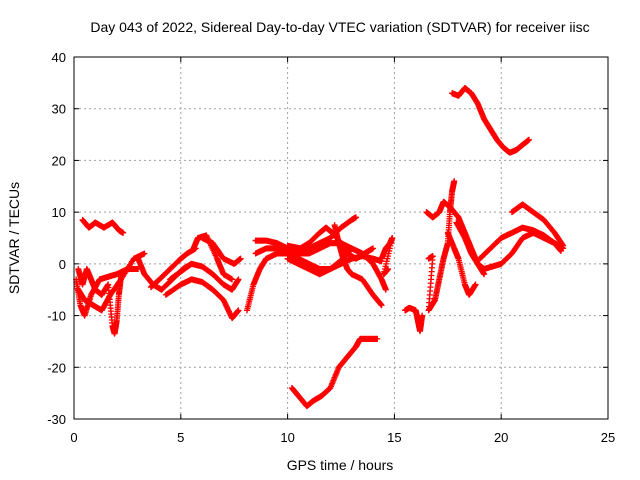  I want to click on series-arc-v, so click(461, 263).